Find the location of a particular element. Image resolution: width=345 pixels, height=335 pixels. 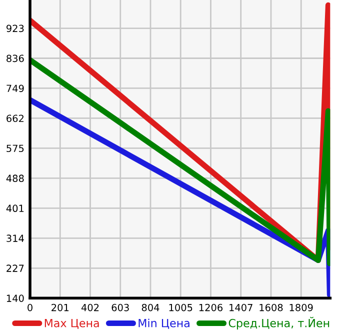

y-tick-label: 314 is located at coordinates (15, 238).